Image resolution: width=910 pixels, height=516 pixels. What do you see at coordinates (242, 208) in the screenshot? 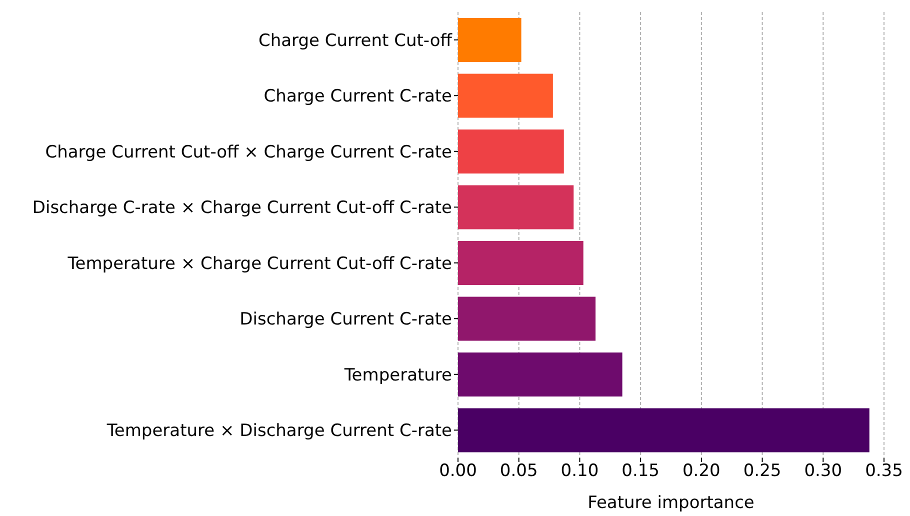
I see `y-tick-label: Discharge C-rate × Charge Current Cut-off C-rate` at bounding box center [242, 208].